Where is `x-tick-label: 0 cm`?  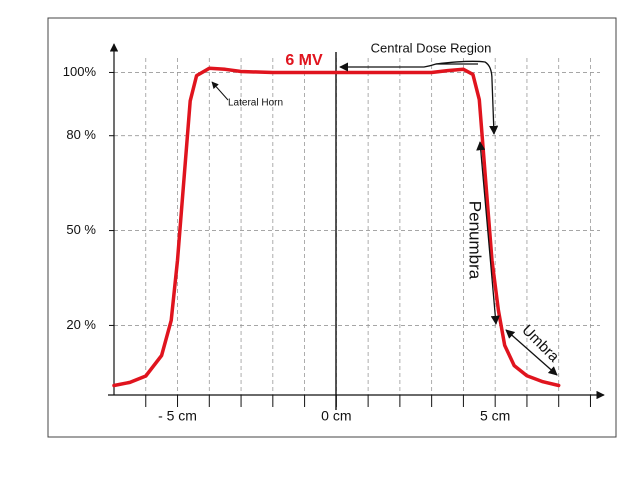 x-tick-label: 0 cm is located at coordinates (336, 416).